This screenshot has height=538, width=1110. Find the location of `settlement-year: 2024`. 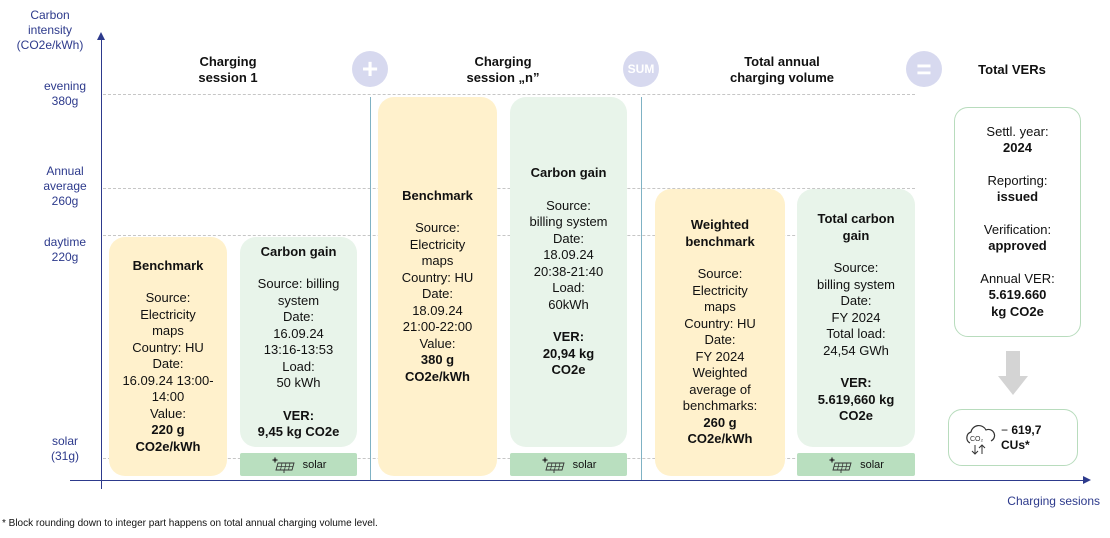

settlement-year: 2024 is located at coordinates (1017, 148).